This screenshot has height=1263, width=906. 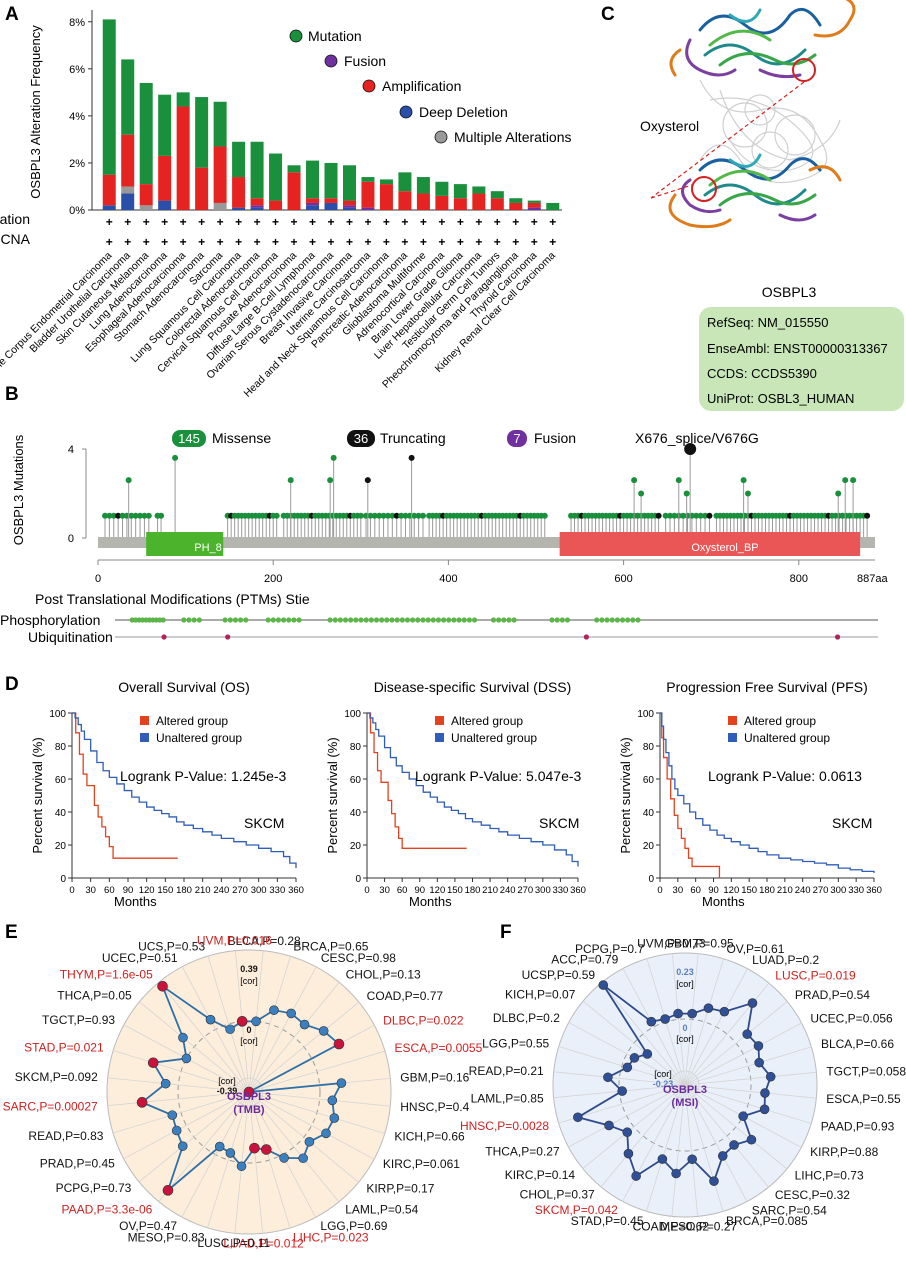 What do you see at coordinates (383, 975) in the screenshot?
I see `radar-category-label: CHOL,P=0.13` at bounding box center [383, 975].